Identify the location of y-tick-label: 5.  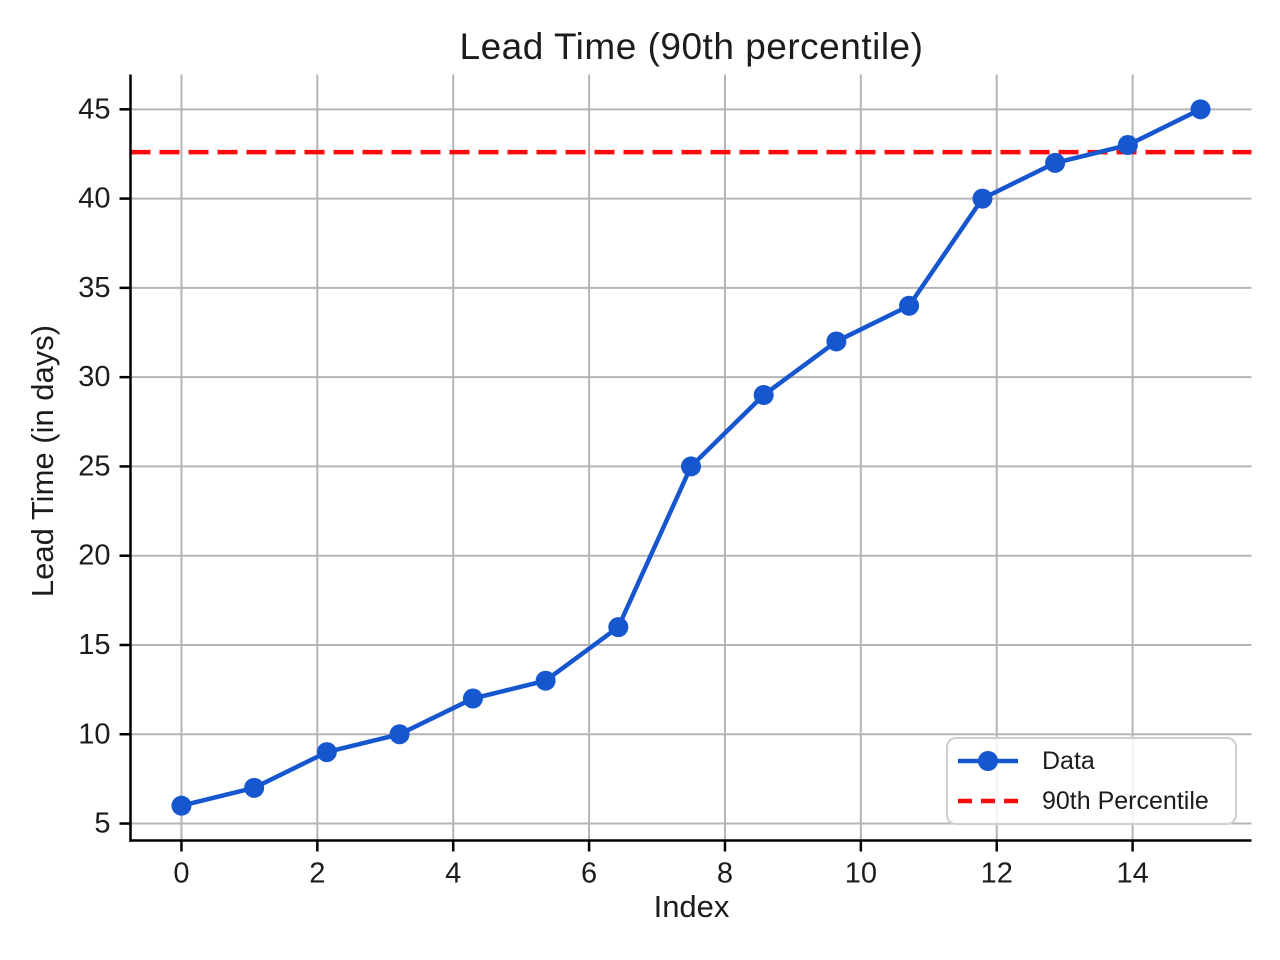
(102, 824).